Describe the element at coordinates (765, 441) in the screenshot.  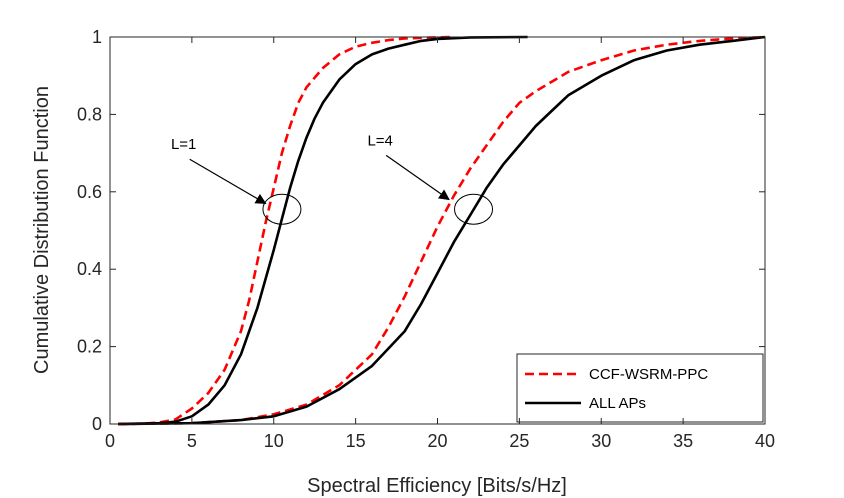
I see `x-tick-label: 40` at that location.